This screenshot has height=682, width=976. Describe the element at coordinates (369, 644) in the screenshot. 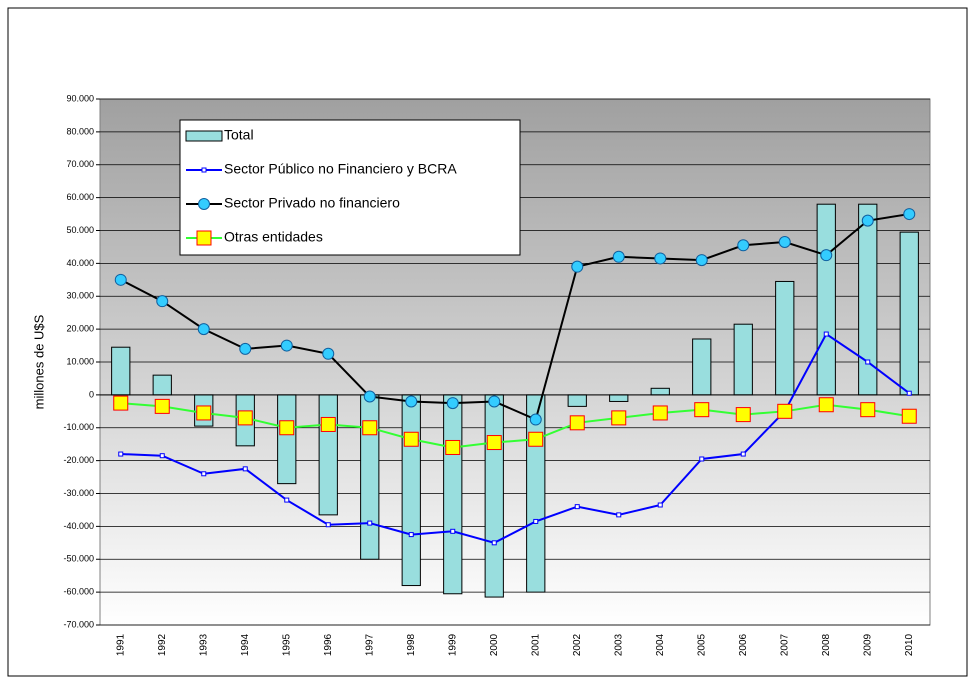

I see `x-tick-label: 1997` at that location.